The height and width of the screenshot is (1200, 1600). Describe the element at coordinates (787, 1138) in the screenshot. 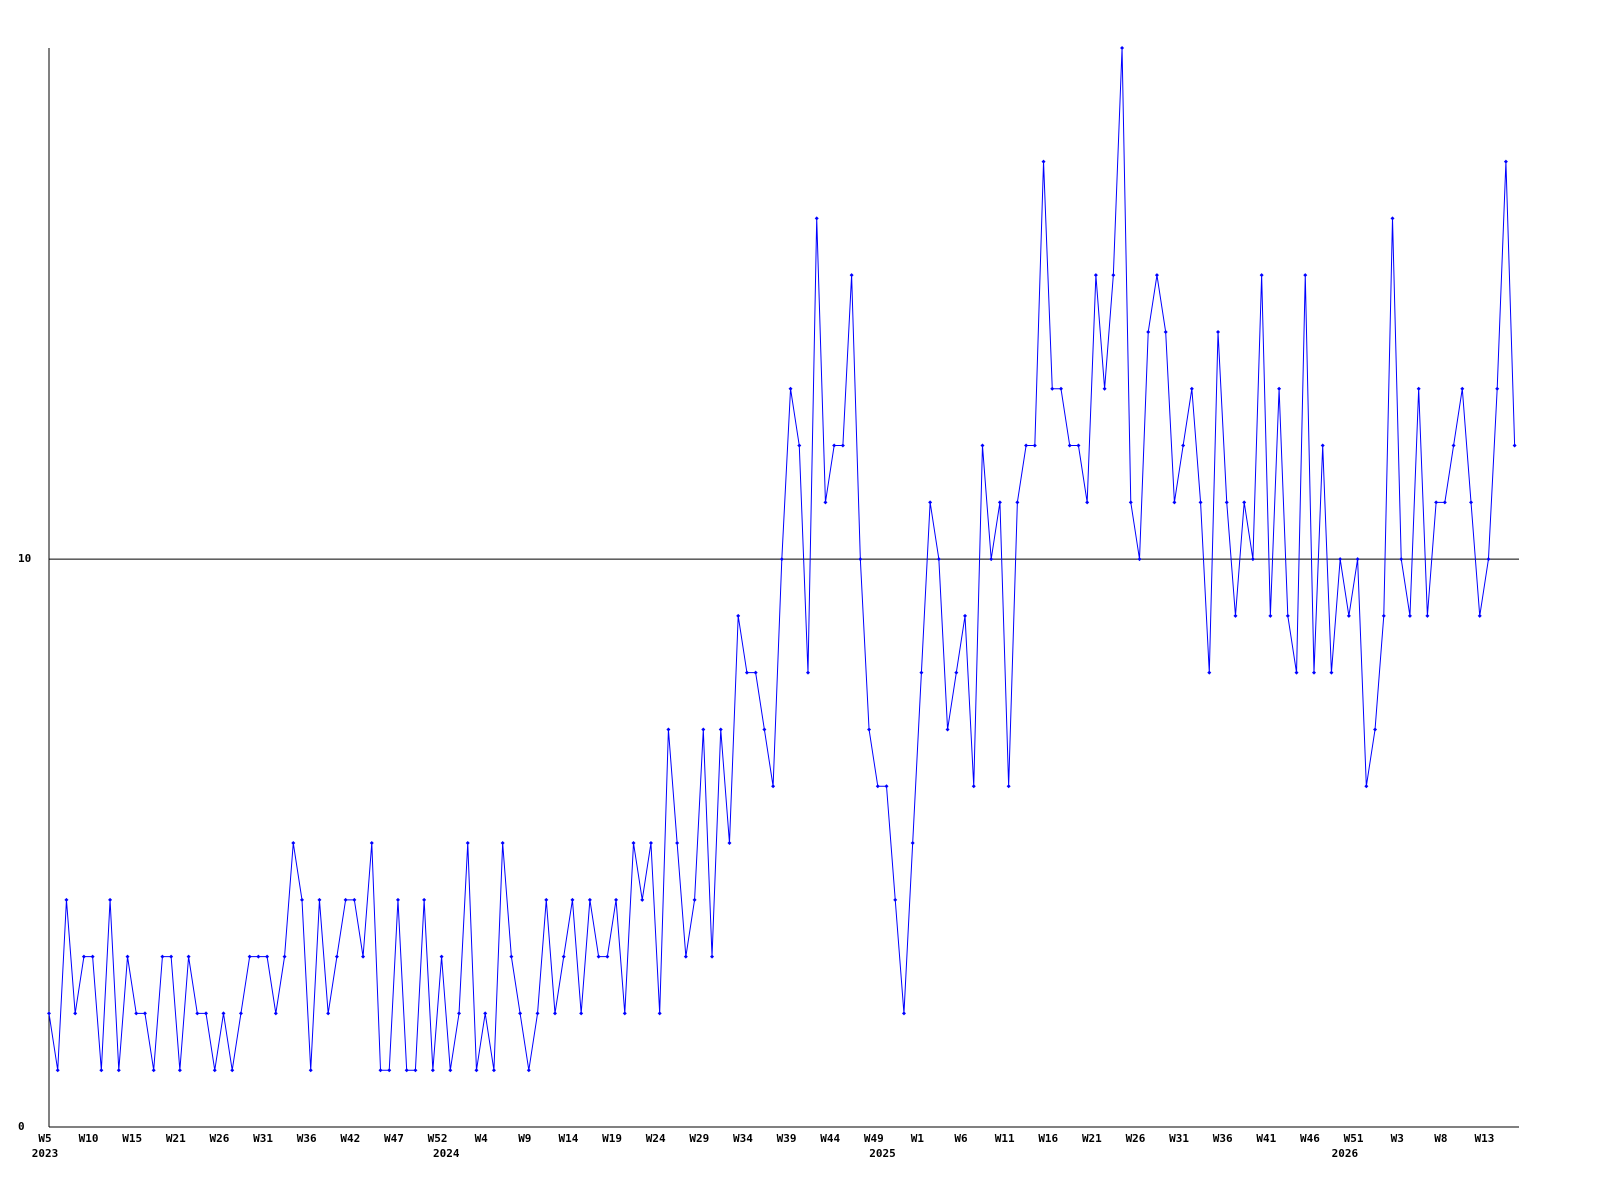

I see `x-tick-label: W39` at that location.